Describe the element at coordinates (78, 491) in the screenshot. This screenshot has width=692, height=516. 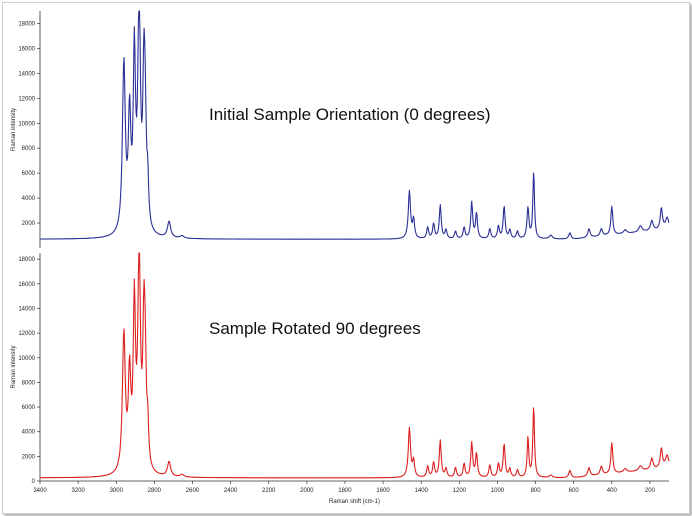
I see `x-tick-label: 3200` at that location.